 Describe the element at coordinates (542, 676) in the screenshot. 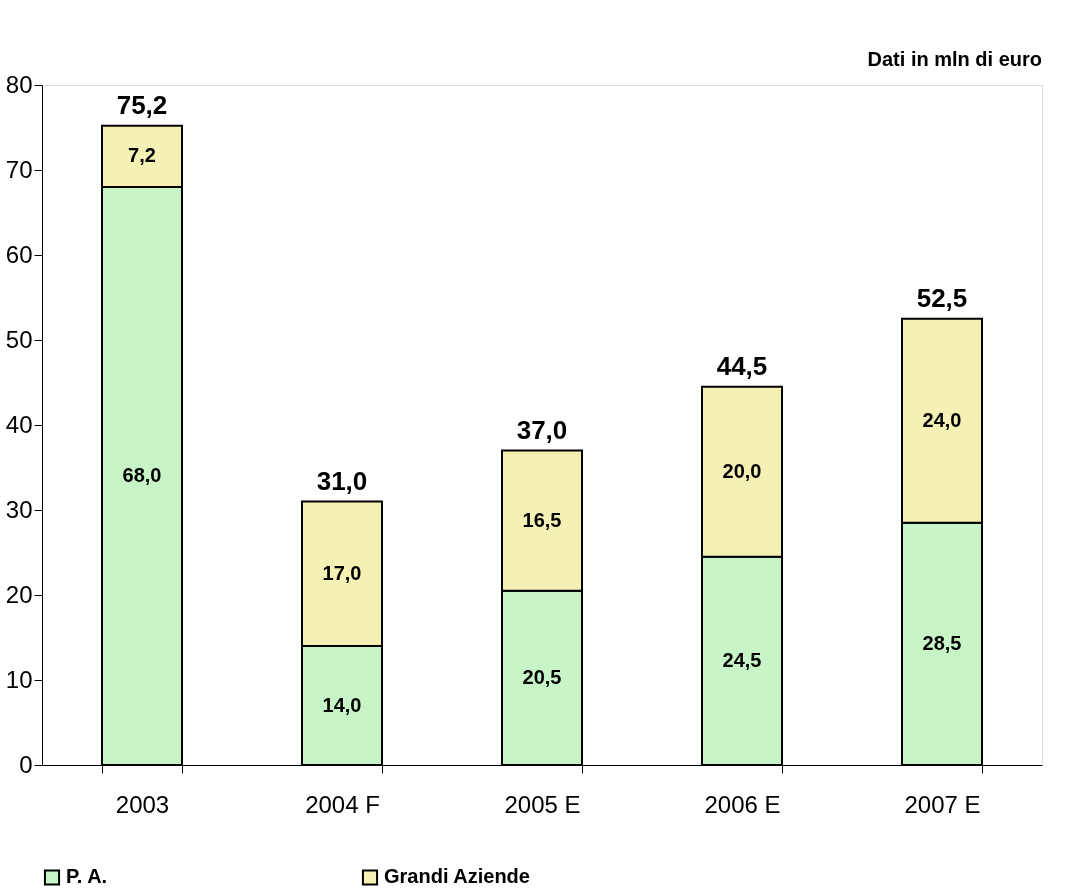

I see `data-label: 20,5` at that location.